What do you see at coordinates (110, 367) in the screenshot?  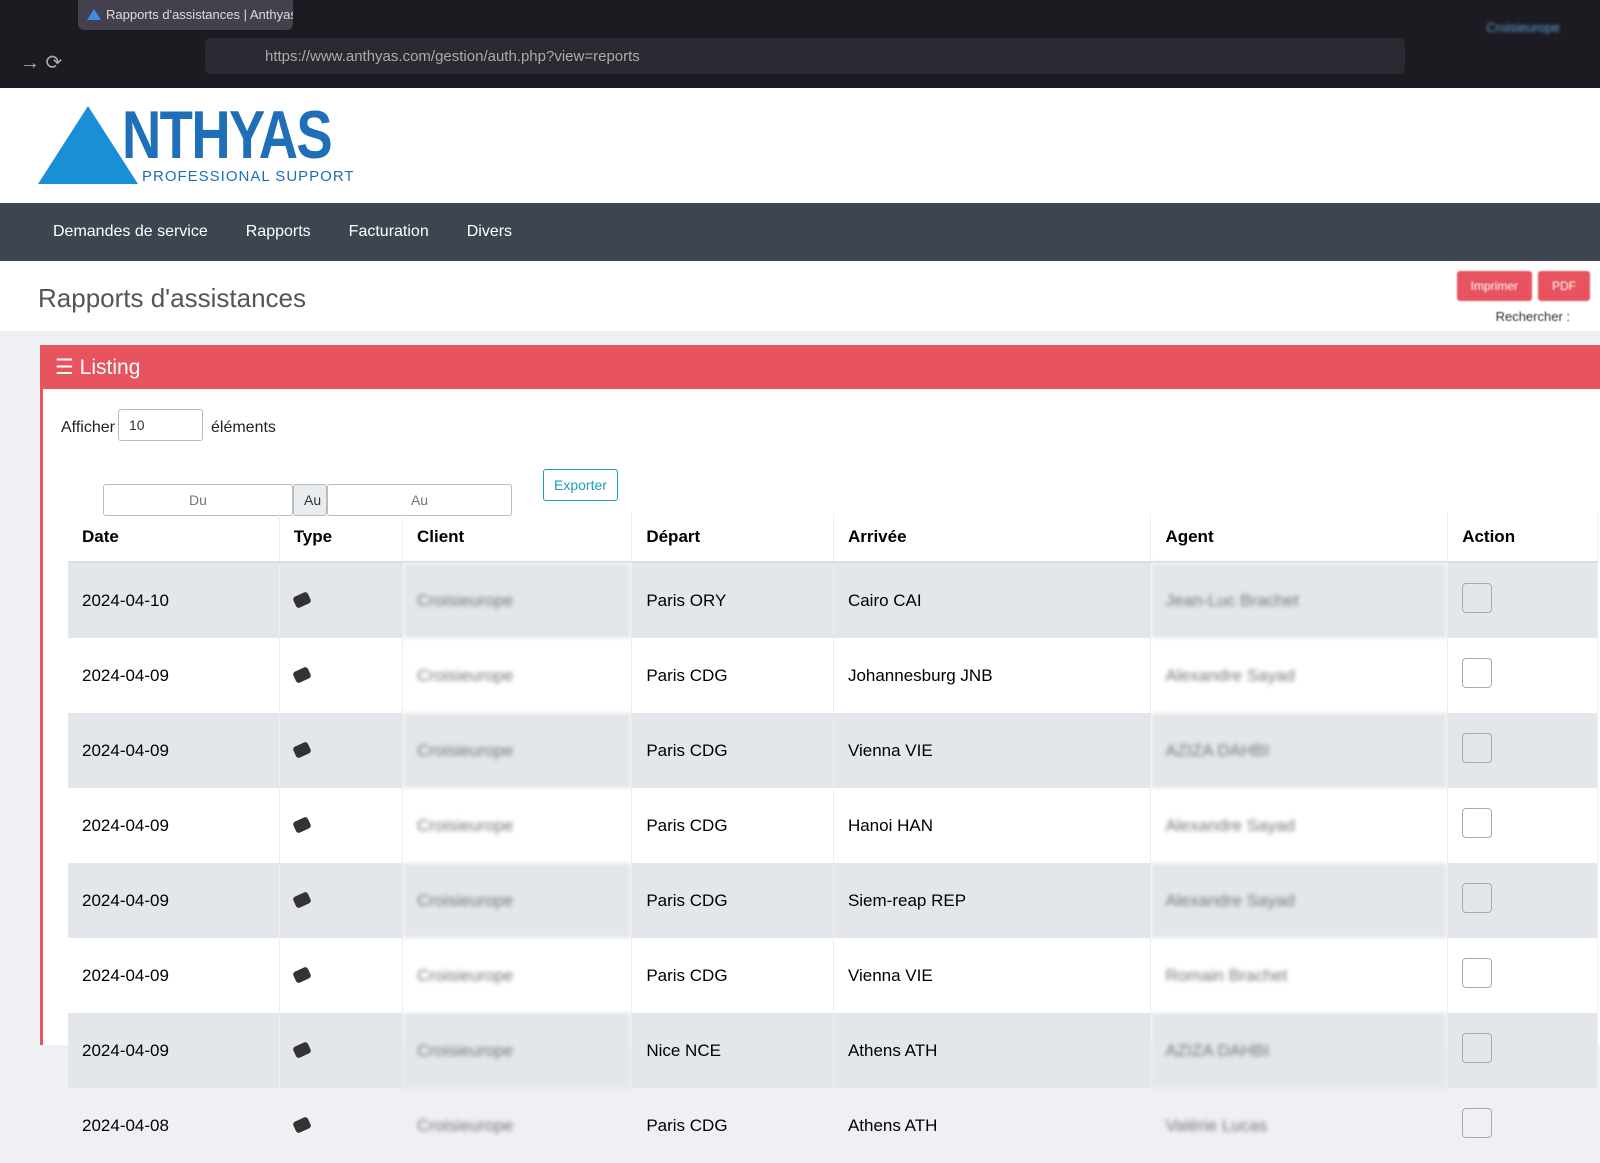 I see `panel-title: Listing` at bounding box center [110, 367].